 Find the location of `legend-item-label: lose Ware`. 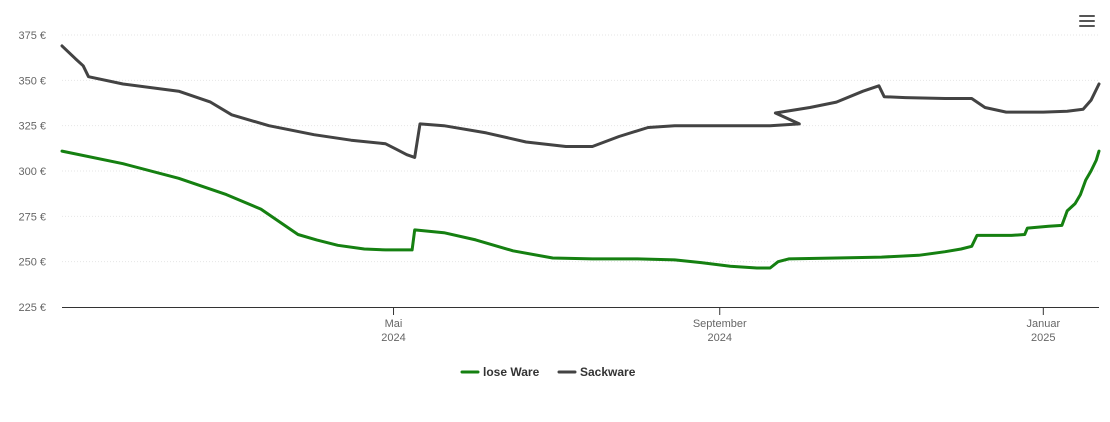

legend-item-label: lose Ware is located at coordinates (511, 372).